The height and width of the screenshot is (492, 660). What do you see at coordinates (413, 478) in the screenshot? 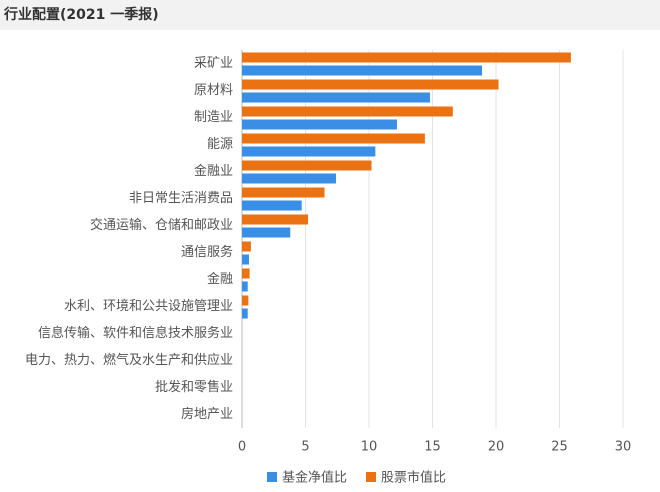
I see `legend-label: 股票市值比` at bounding box center [413, 478].